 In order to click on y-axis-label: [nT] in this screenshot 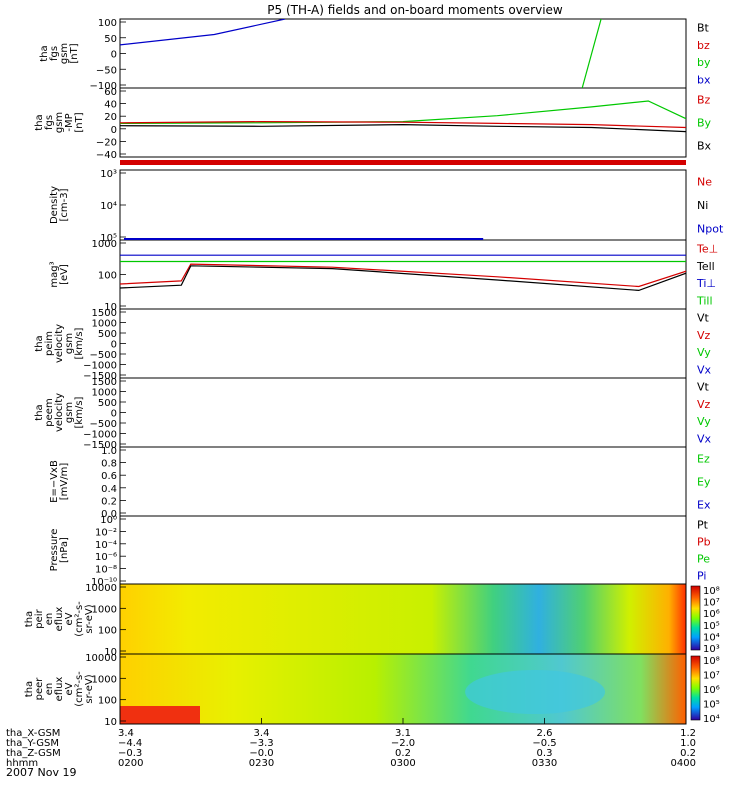, I will do `click(79, 122)`.